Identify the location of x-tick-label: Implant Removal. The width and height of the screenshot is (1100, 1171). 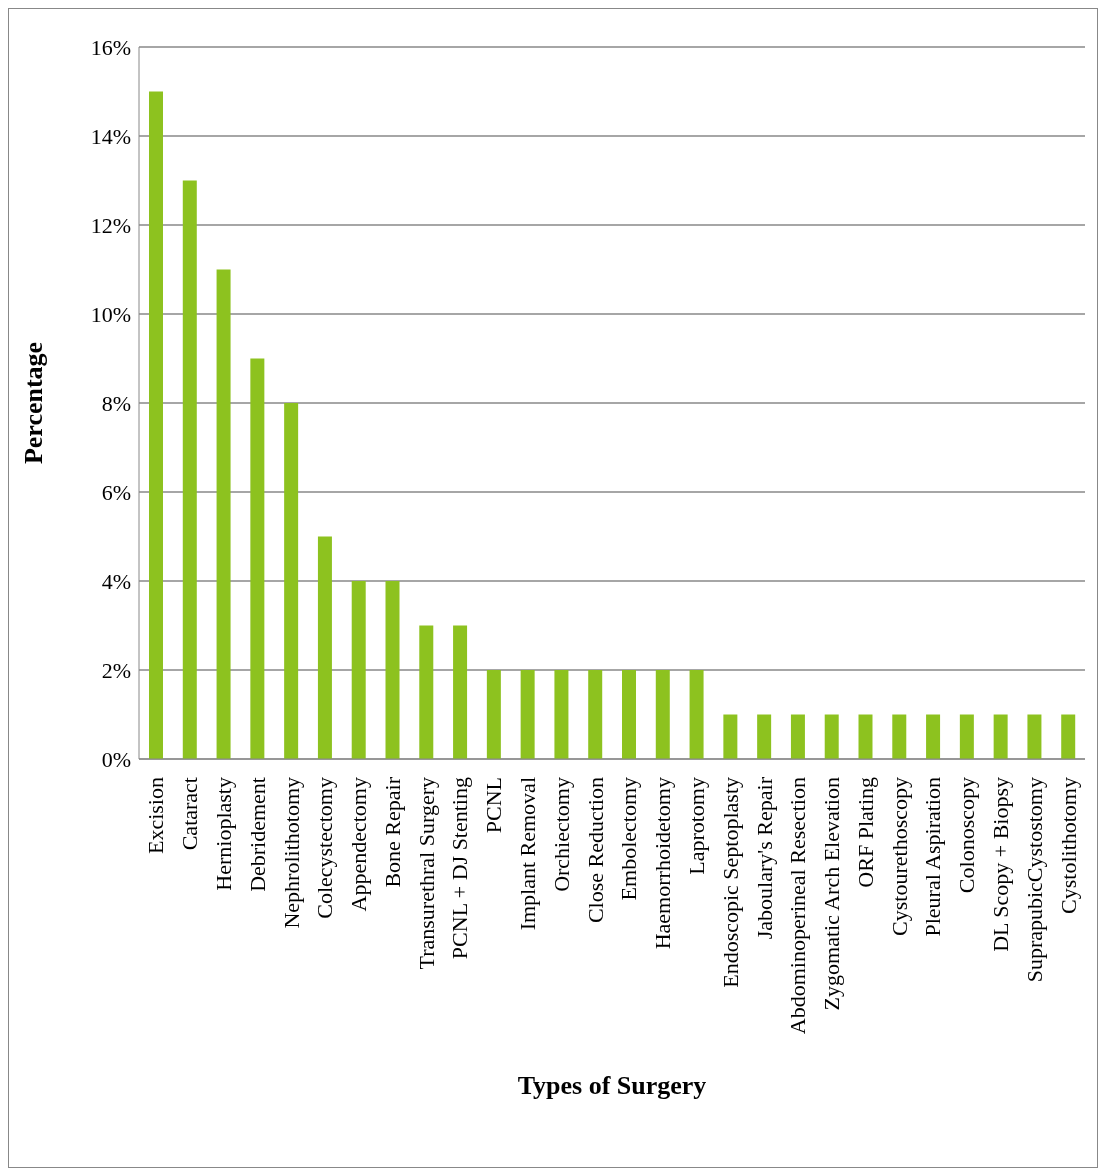
(528, 854).